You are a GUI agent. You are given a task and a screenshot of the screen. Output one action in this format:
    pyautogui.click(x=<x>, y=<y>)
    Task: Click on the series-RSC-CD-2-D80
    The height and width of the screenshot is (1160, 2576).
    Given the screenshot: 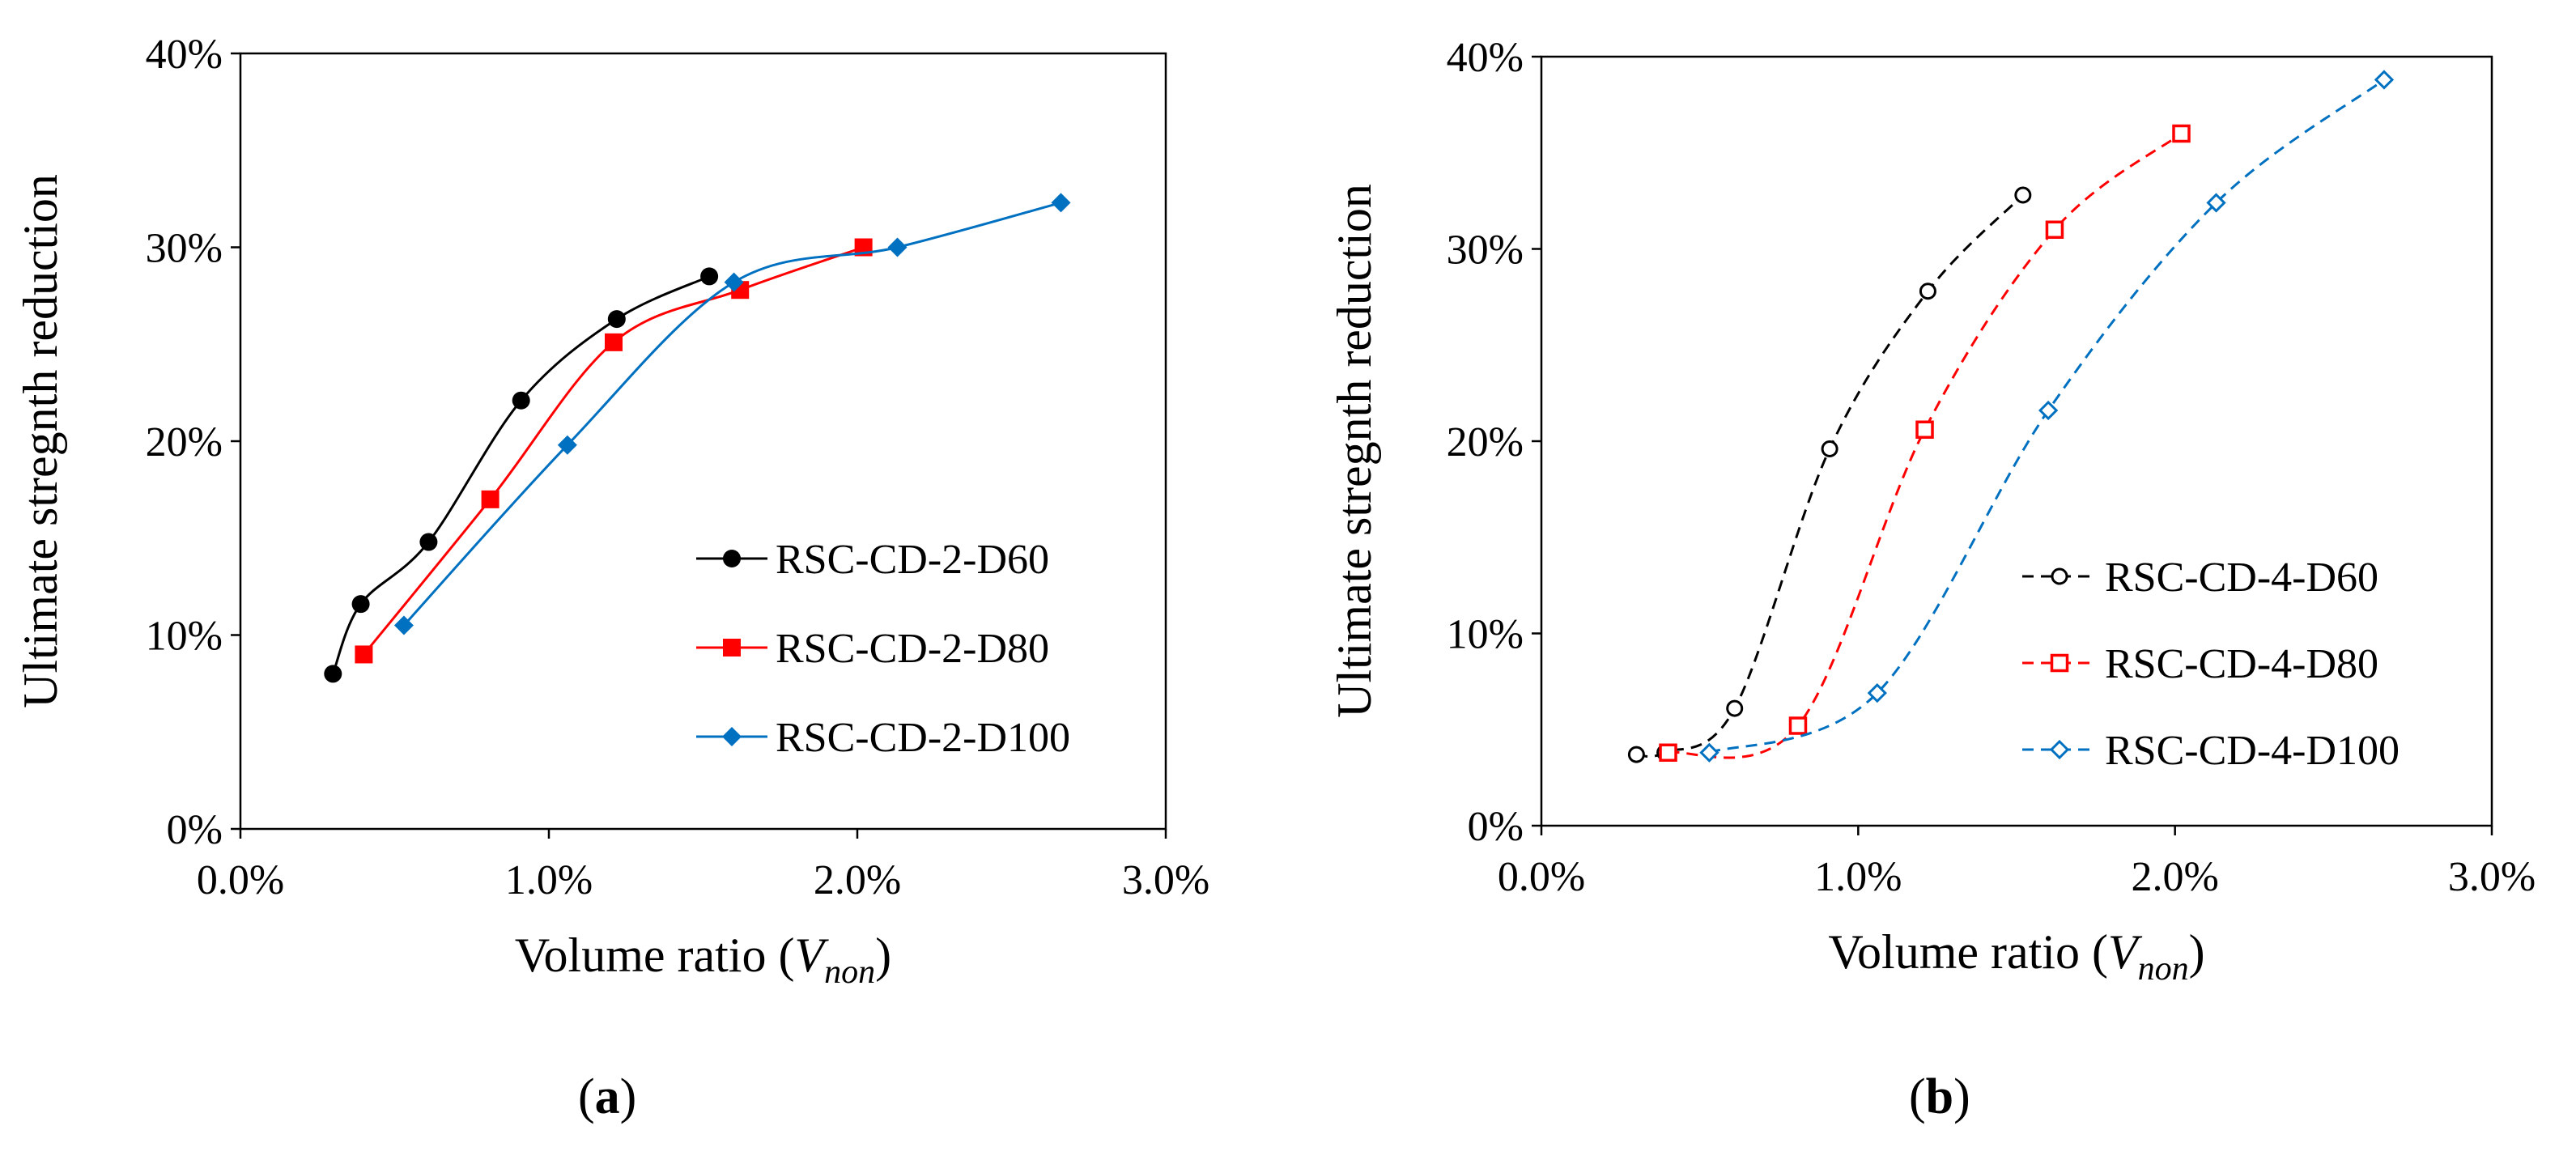 What is the action you would take?
    pyautogui.click(x=614, y=451)
    